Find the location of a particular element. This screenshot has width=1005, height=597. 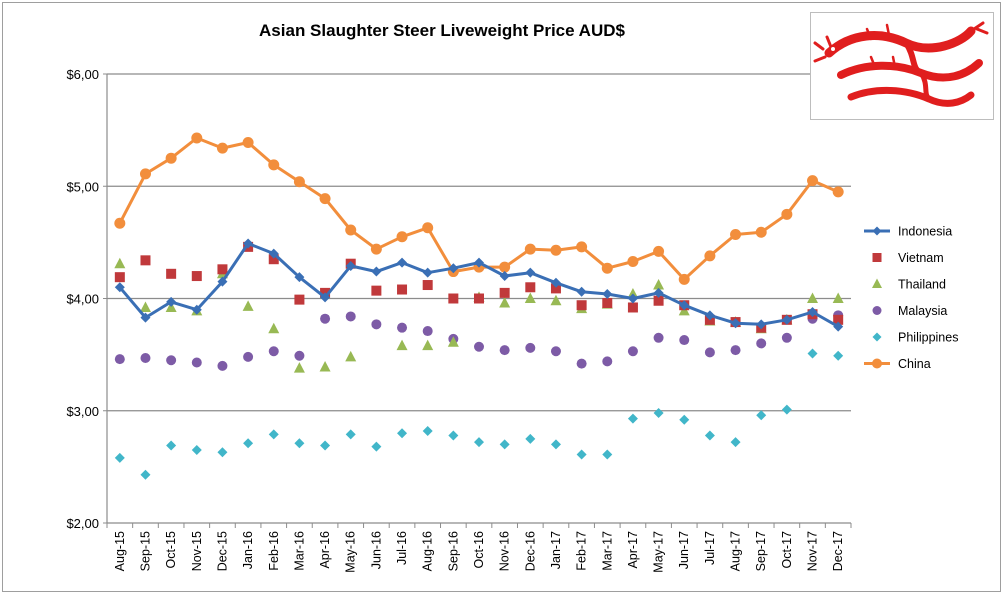

legend-label: Thailand is located at coordinates (922, 285).